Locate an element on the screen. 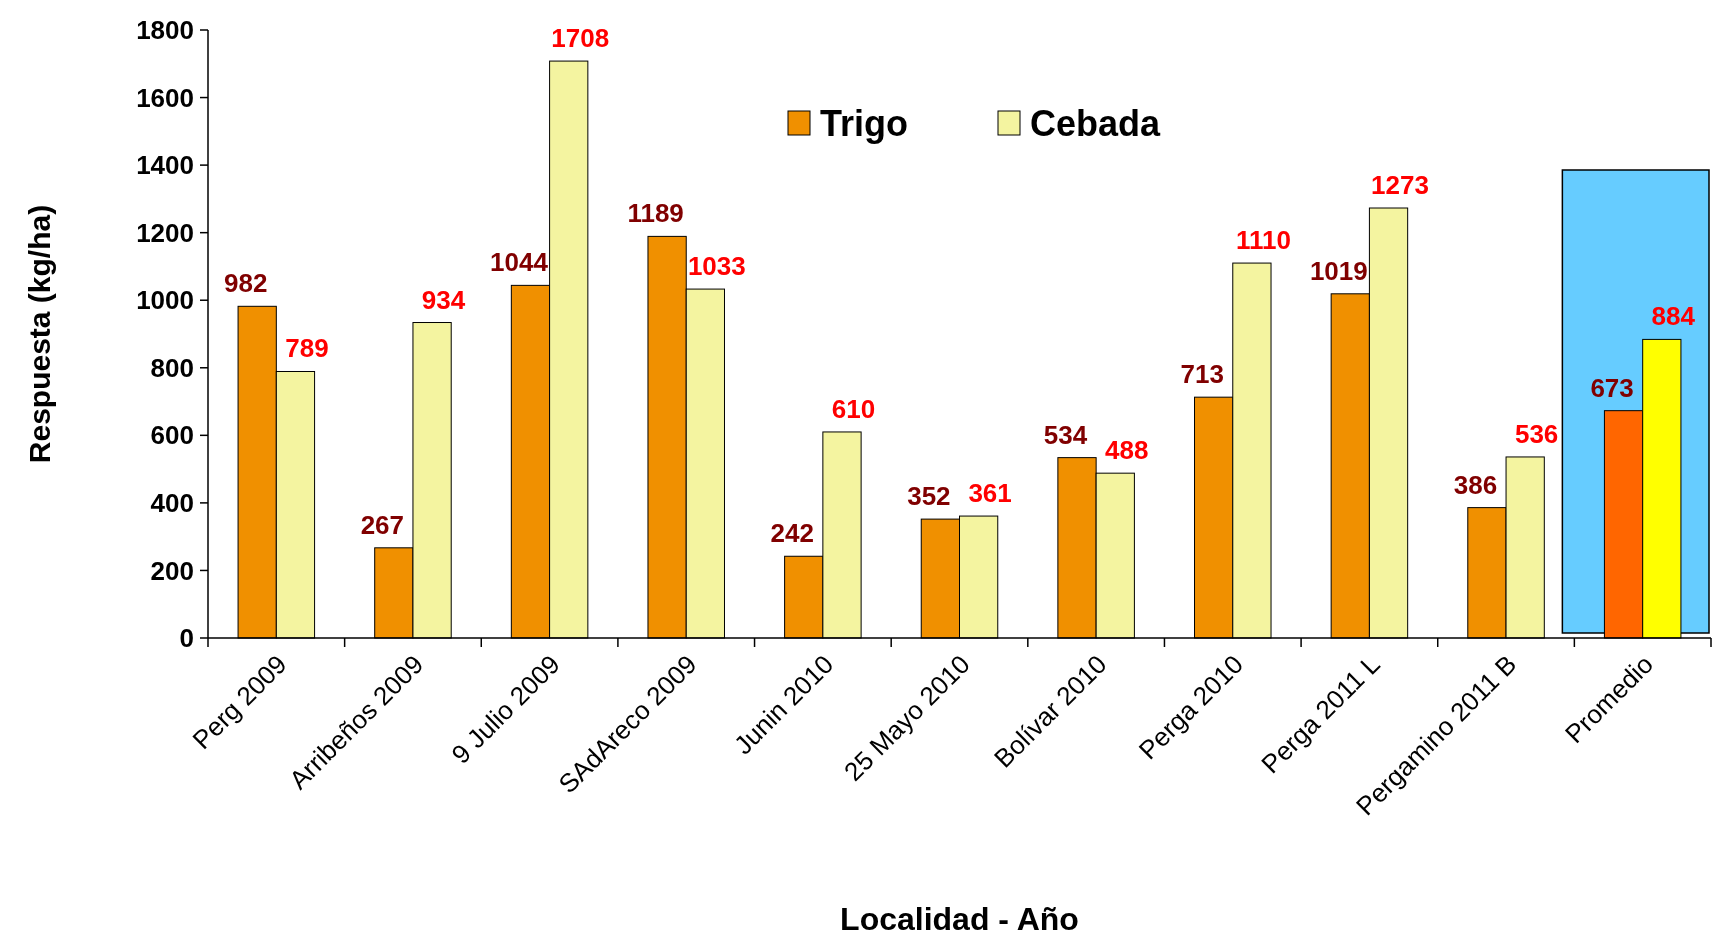  data-label: 673 is located at coordinates (1612, 387).